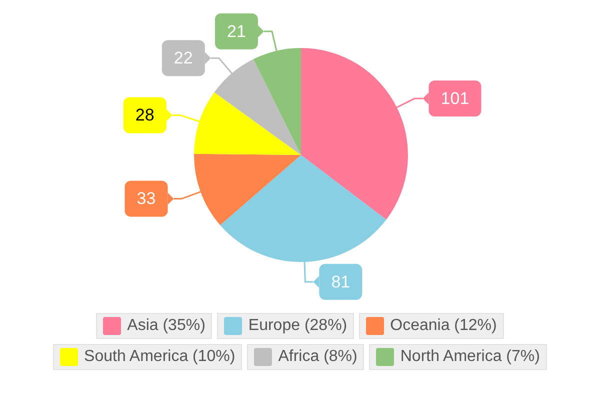 Image resolution: width=600 pixels, height=401 pixels. I want to click on pie-slice, so click(257, 107).